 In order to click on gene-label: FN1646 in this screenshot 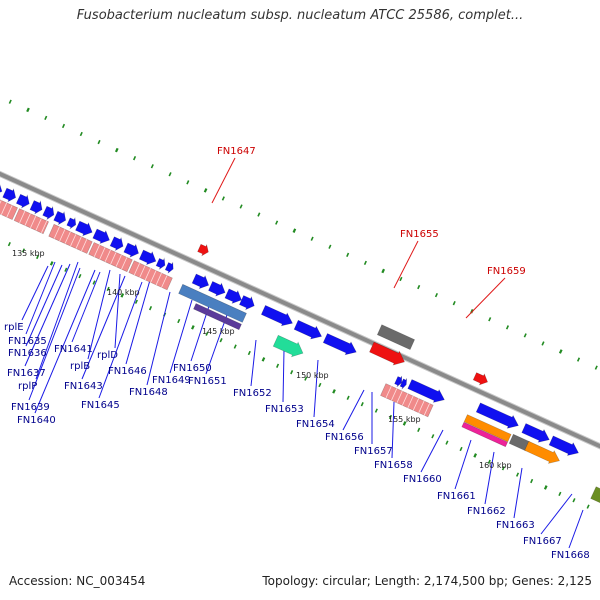, I will do `click(127, 371)`.